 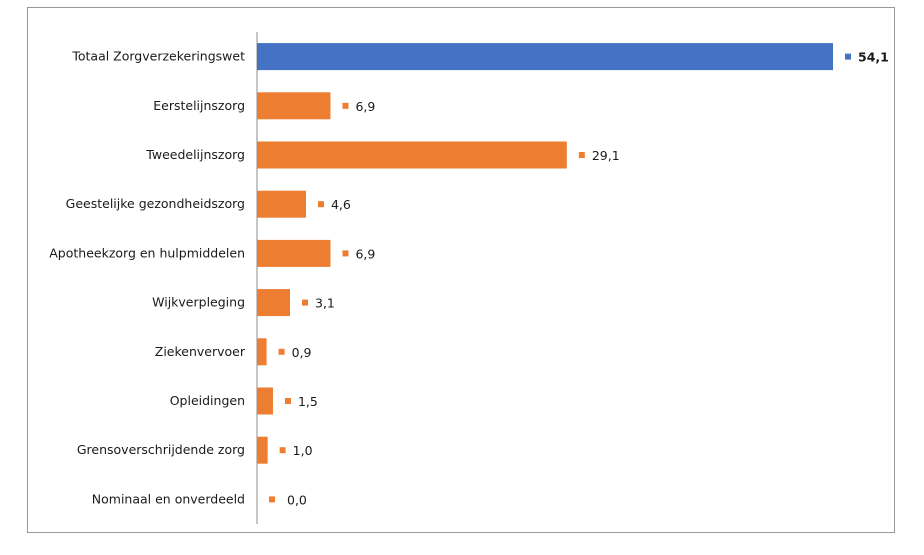 I want to click on category-label: Apotheekzorg en hulpmiddelen, so click(x=147, y=252).